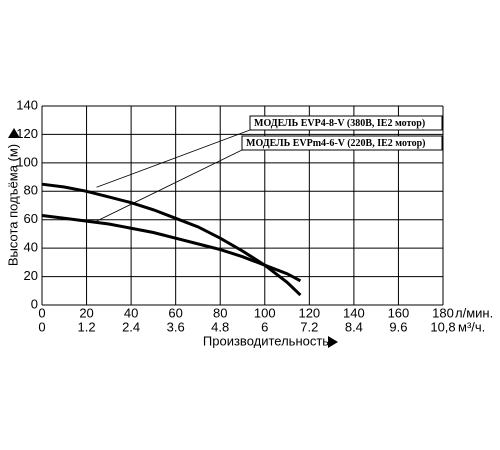 This screenshot has height=450, width=500. What do you see at coordinates (131, 312) in the screenshot?
I see `x-tick-label: 40` at bounding box center [131, 312].